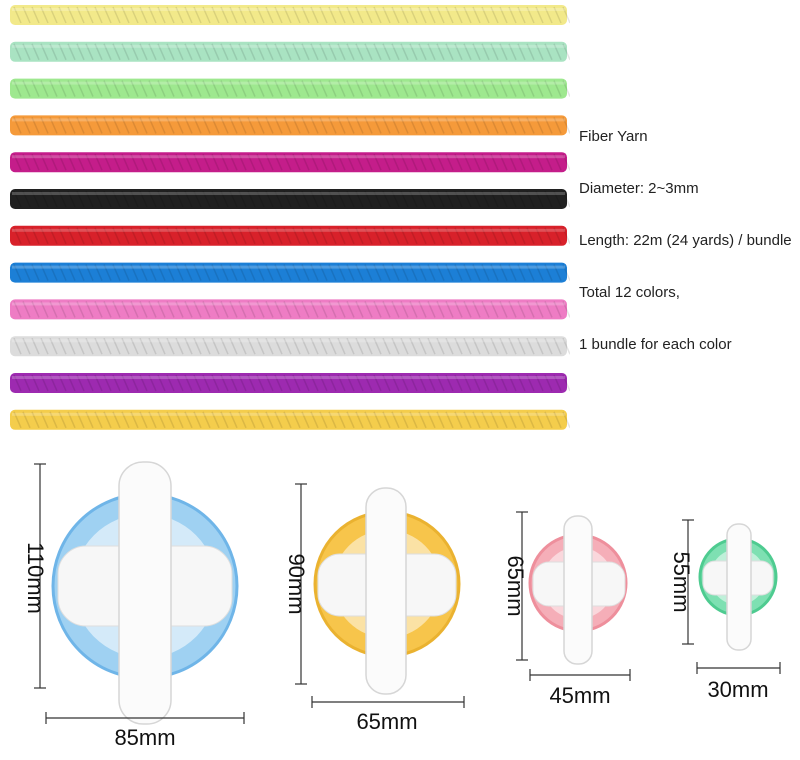 This screenshot has height=760, width=800. What do you see at coordinates (296, 583) in the screenshot?
I see `maker-yellow-height-label: 90mm` at bounding box center [296, 583].